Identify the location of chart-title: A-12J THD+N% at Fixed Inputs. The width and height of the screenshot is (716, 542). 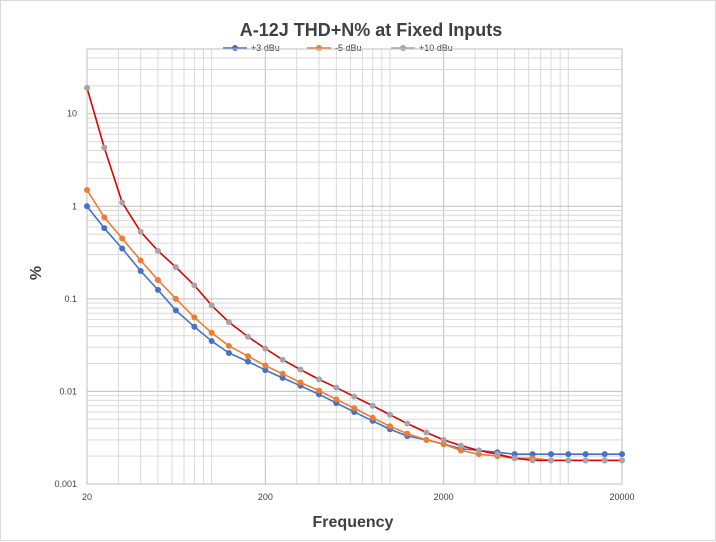
(371, 30).